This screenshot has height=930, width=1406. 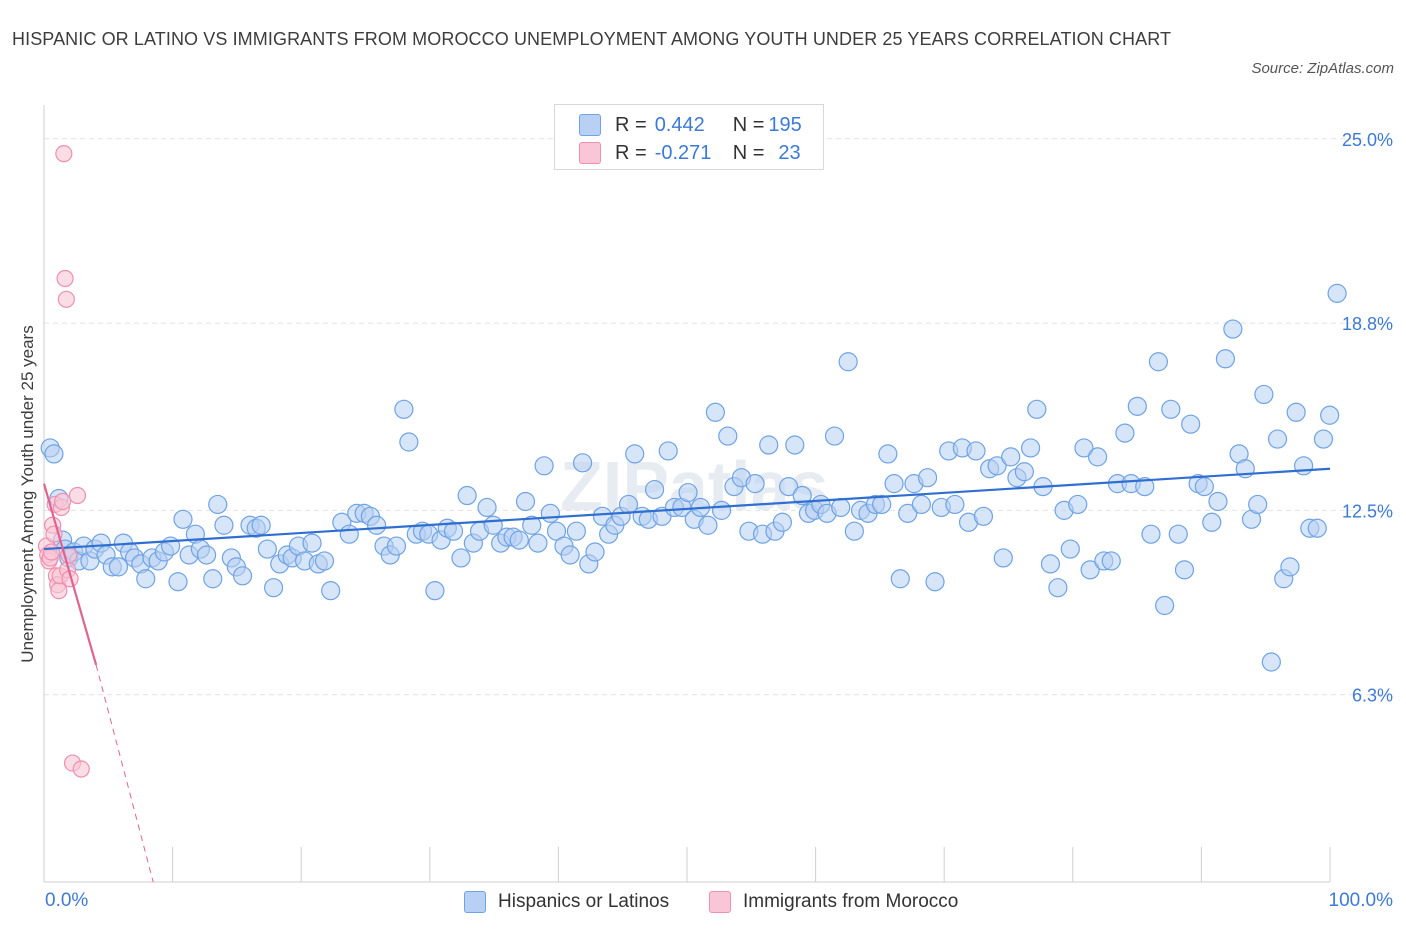 I want to click on trend-line-morocco, so click(x=70, y=574).